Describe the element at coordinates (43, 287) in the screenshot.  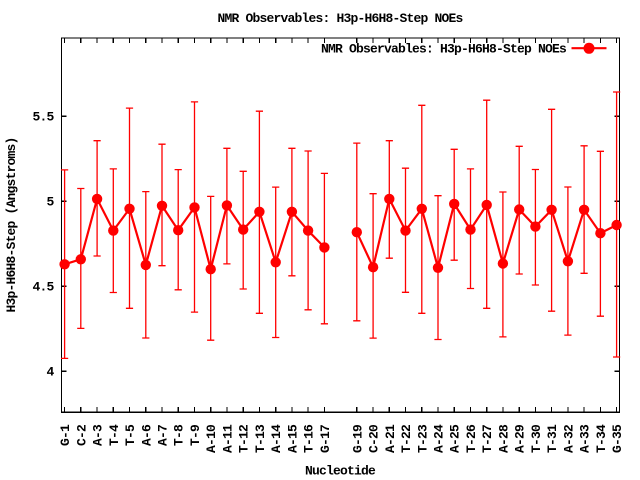
I see `svg-text: 4.5` at that location.